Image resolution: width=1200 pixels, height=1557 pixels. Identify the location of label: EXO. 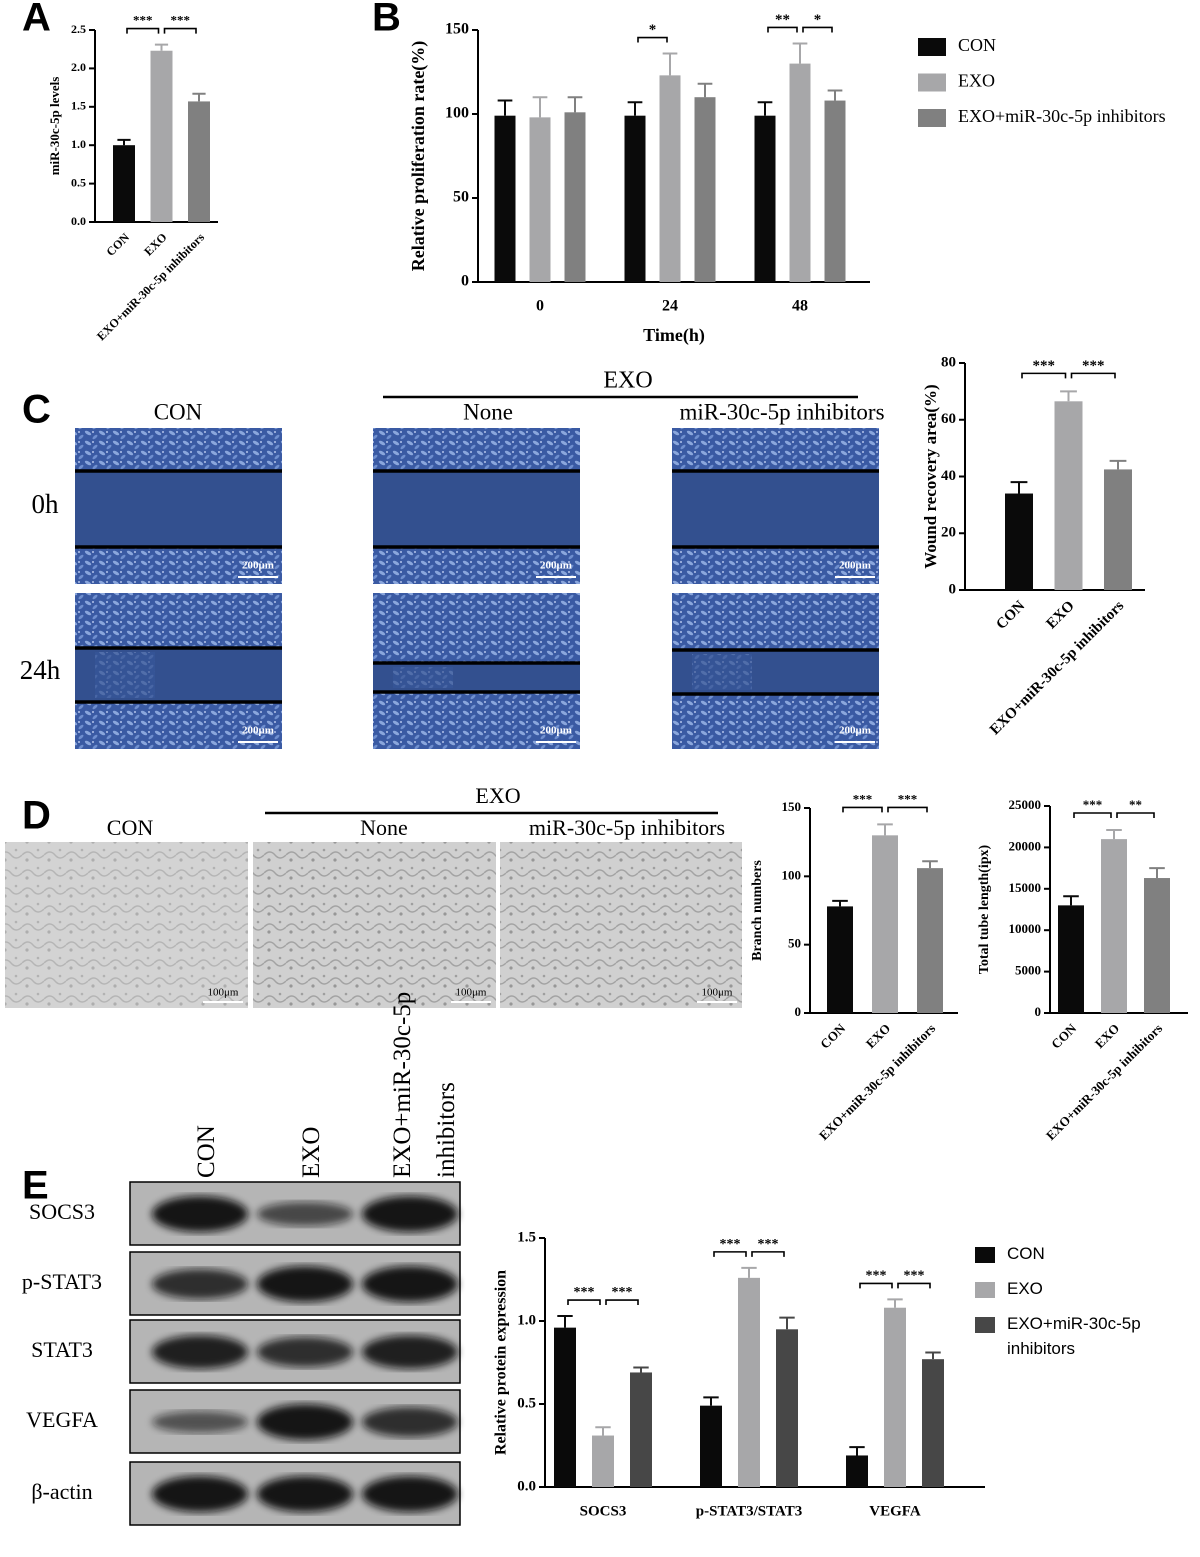
(1025, 1288).